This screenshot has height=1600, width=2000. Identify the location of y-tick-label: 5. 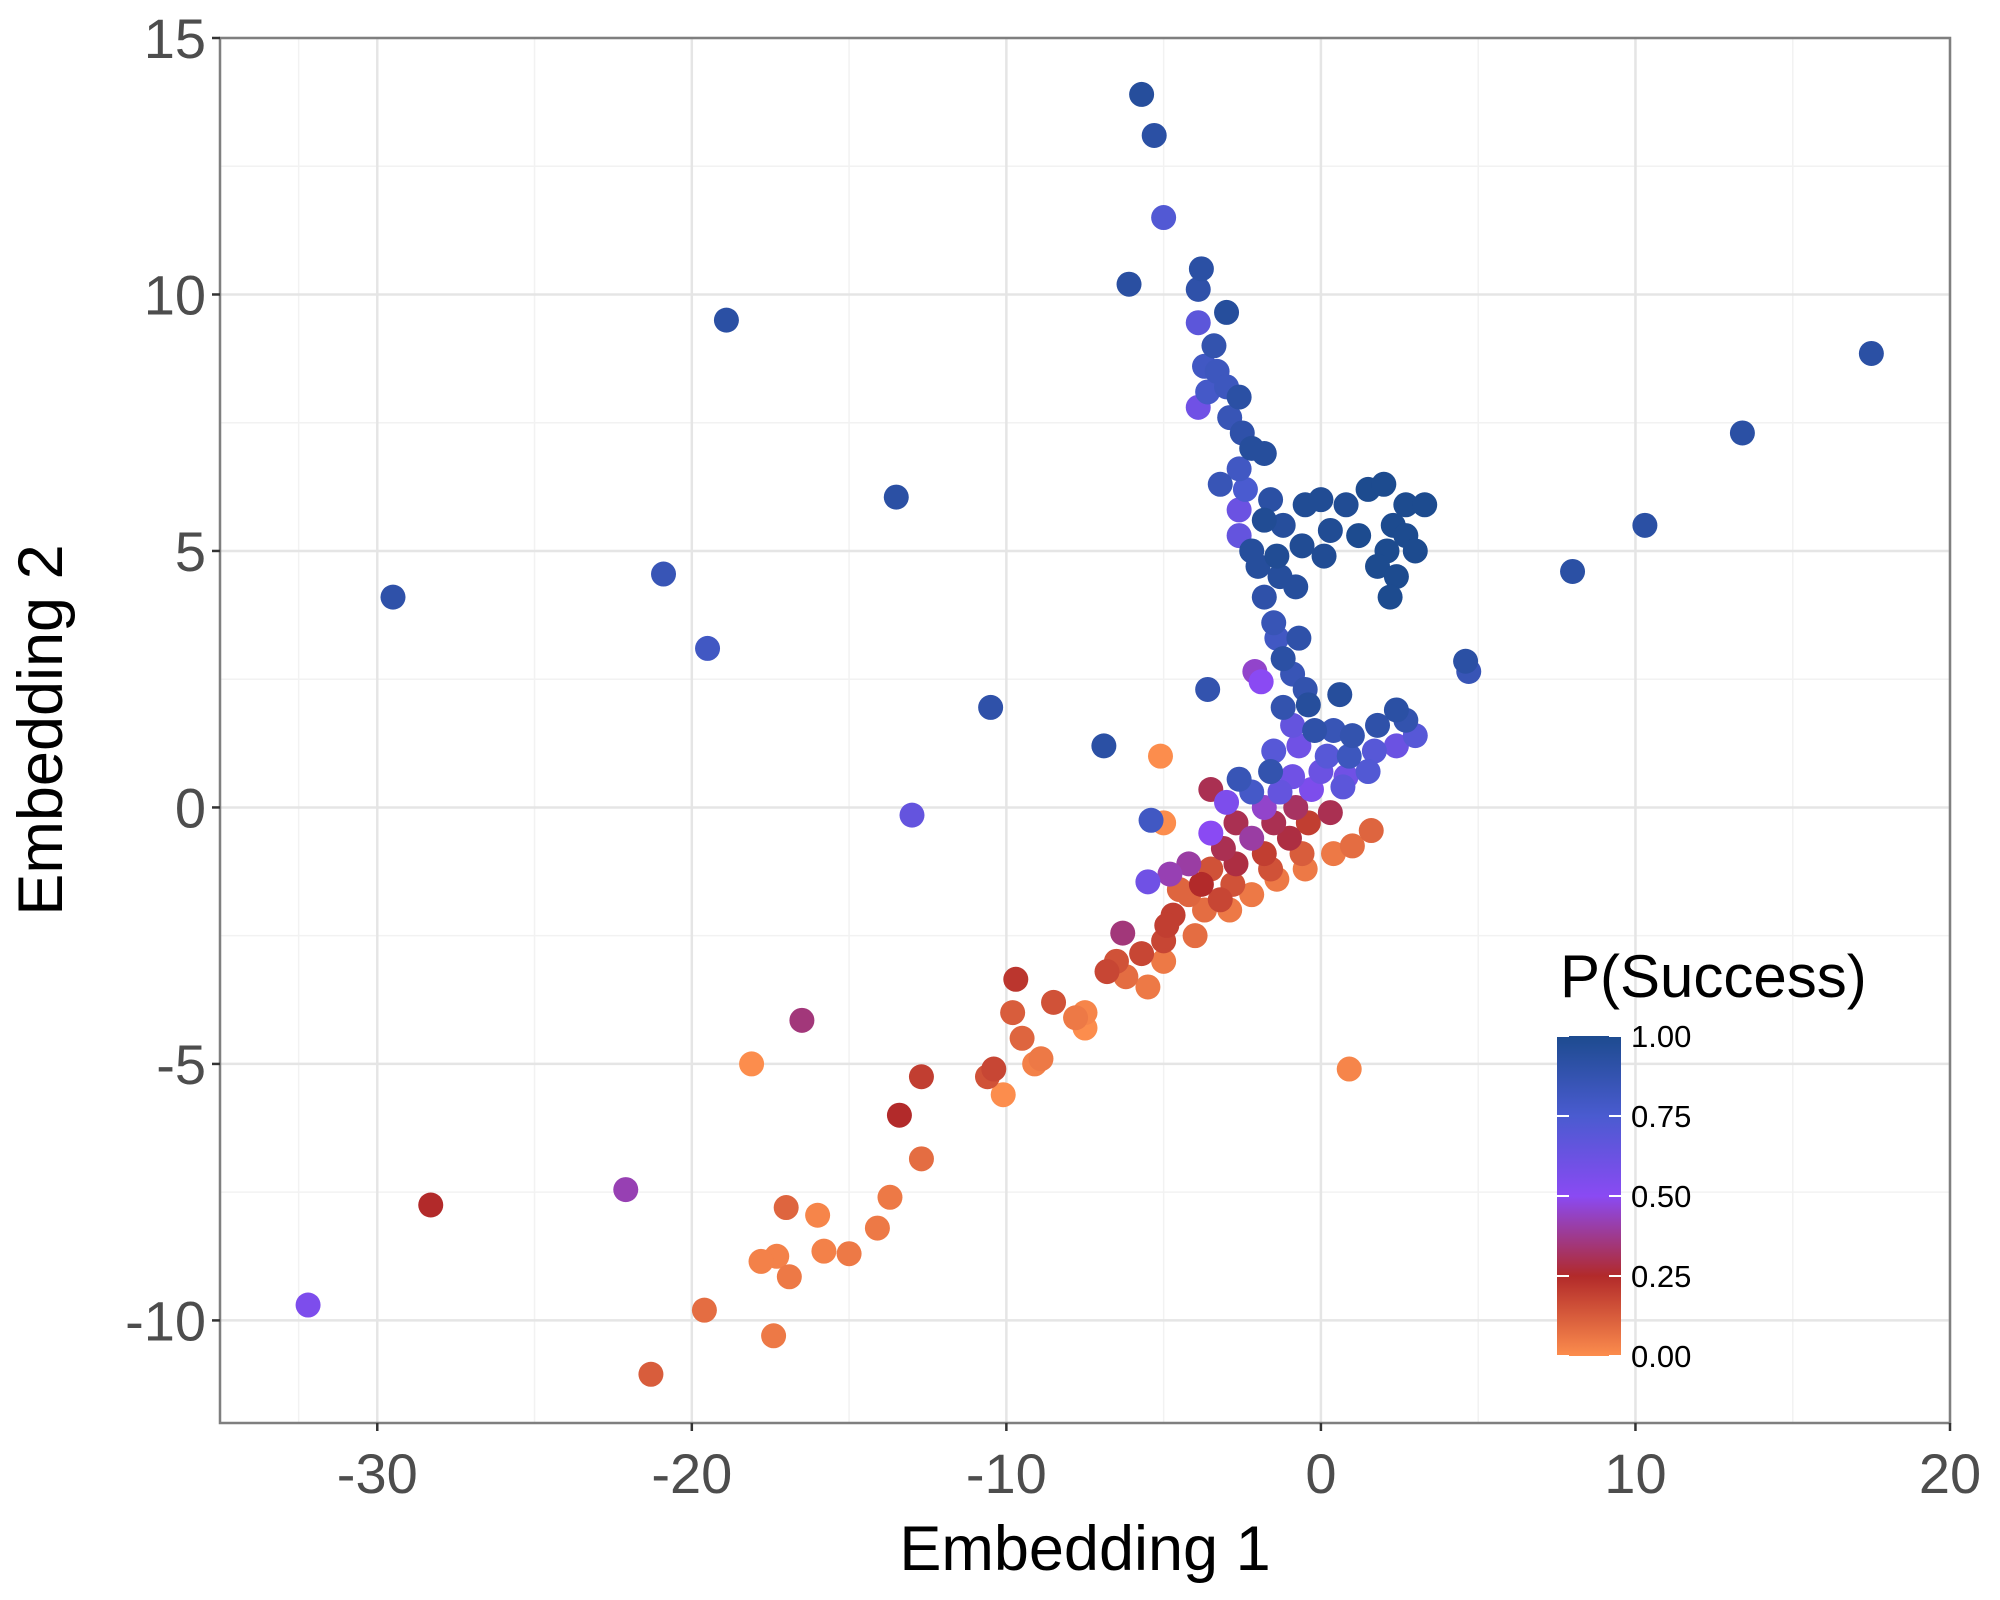
(190, 551).